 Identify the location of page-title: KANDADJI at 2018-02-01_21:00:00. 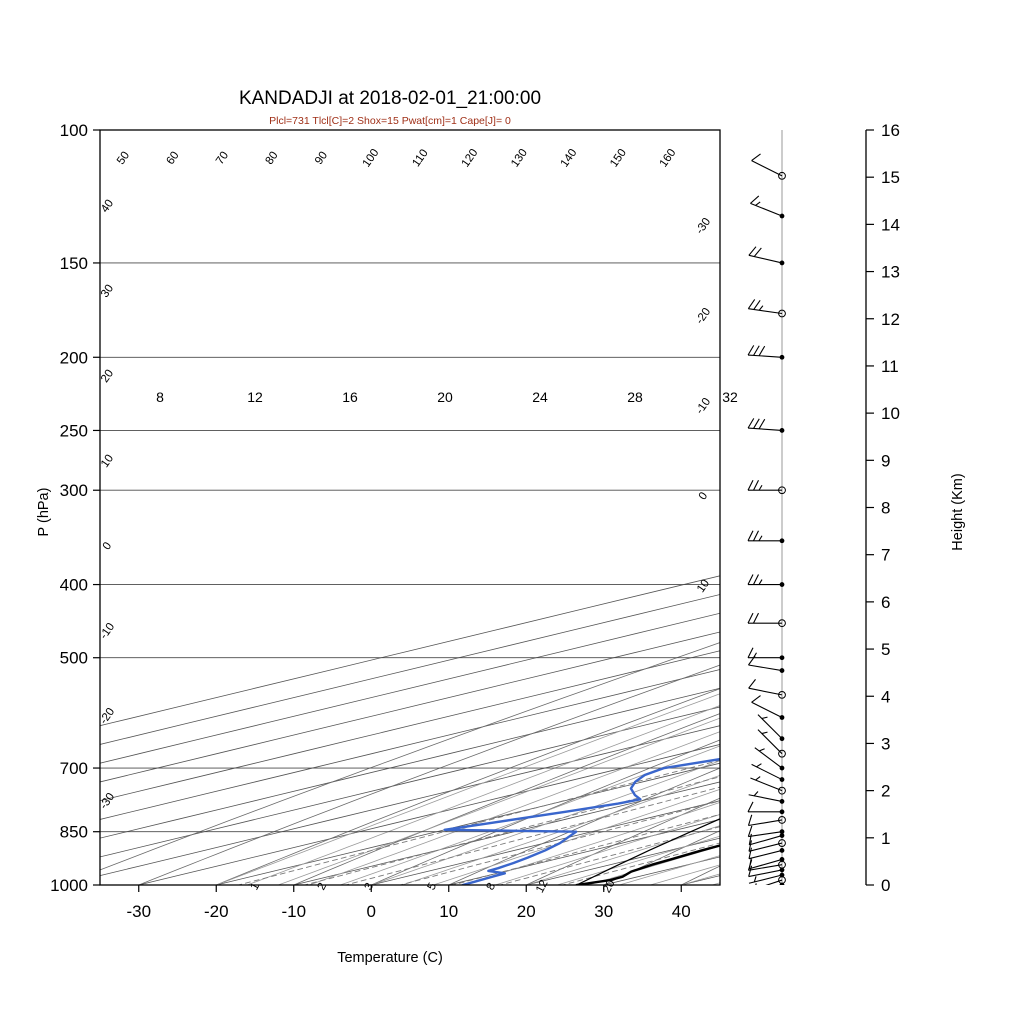
(390, 98).